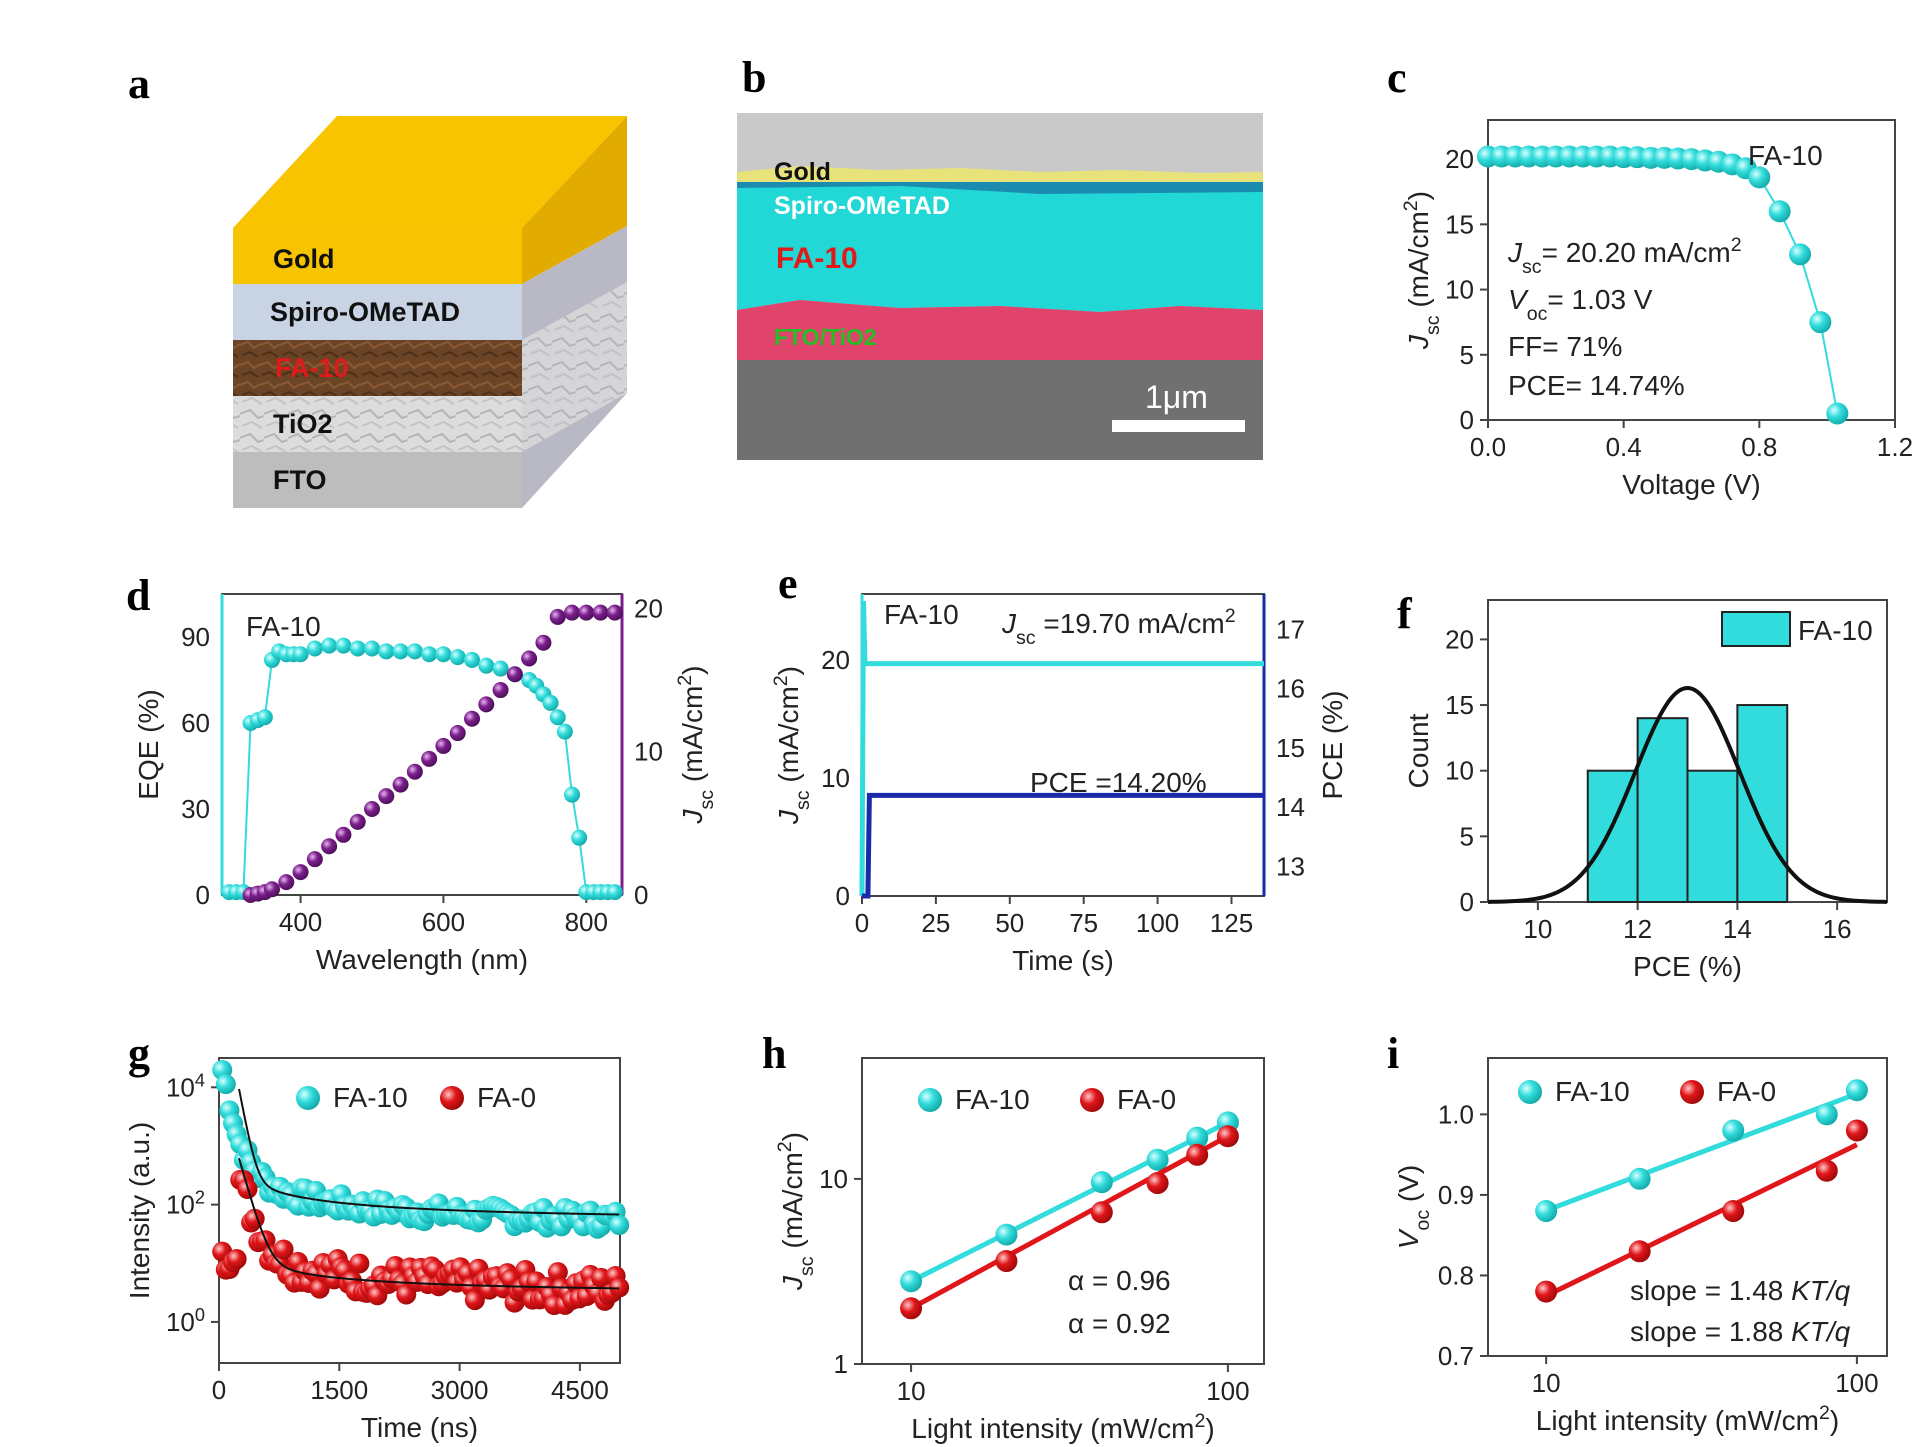  What do you see at coordinates (1418, 750) in the screenshot?
I see `f-ylabel: Count` at bounding box center [1418, 750].